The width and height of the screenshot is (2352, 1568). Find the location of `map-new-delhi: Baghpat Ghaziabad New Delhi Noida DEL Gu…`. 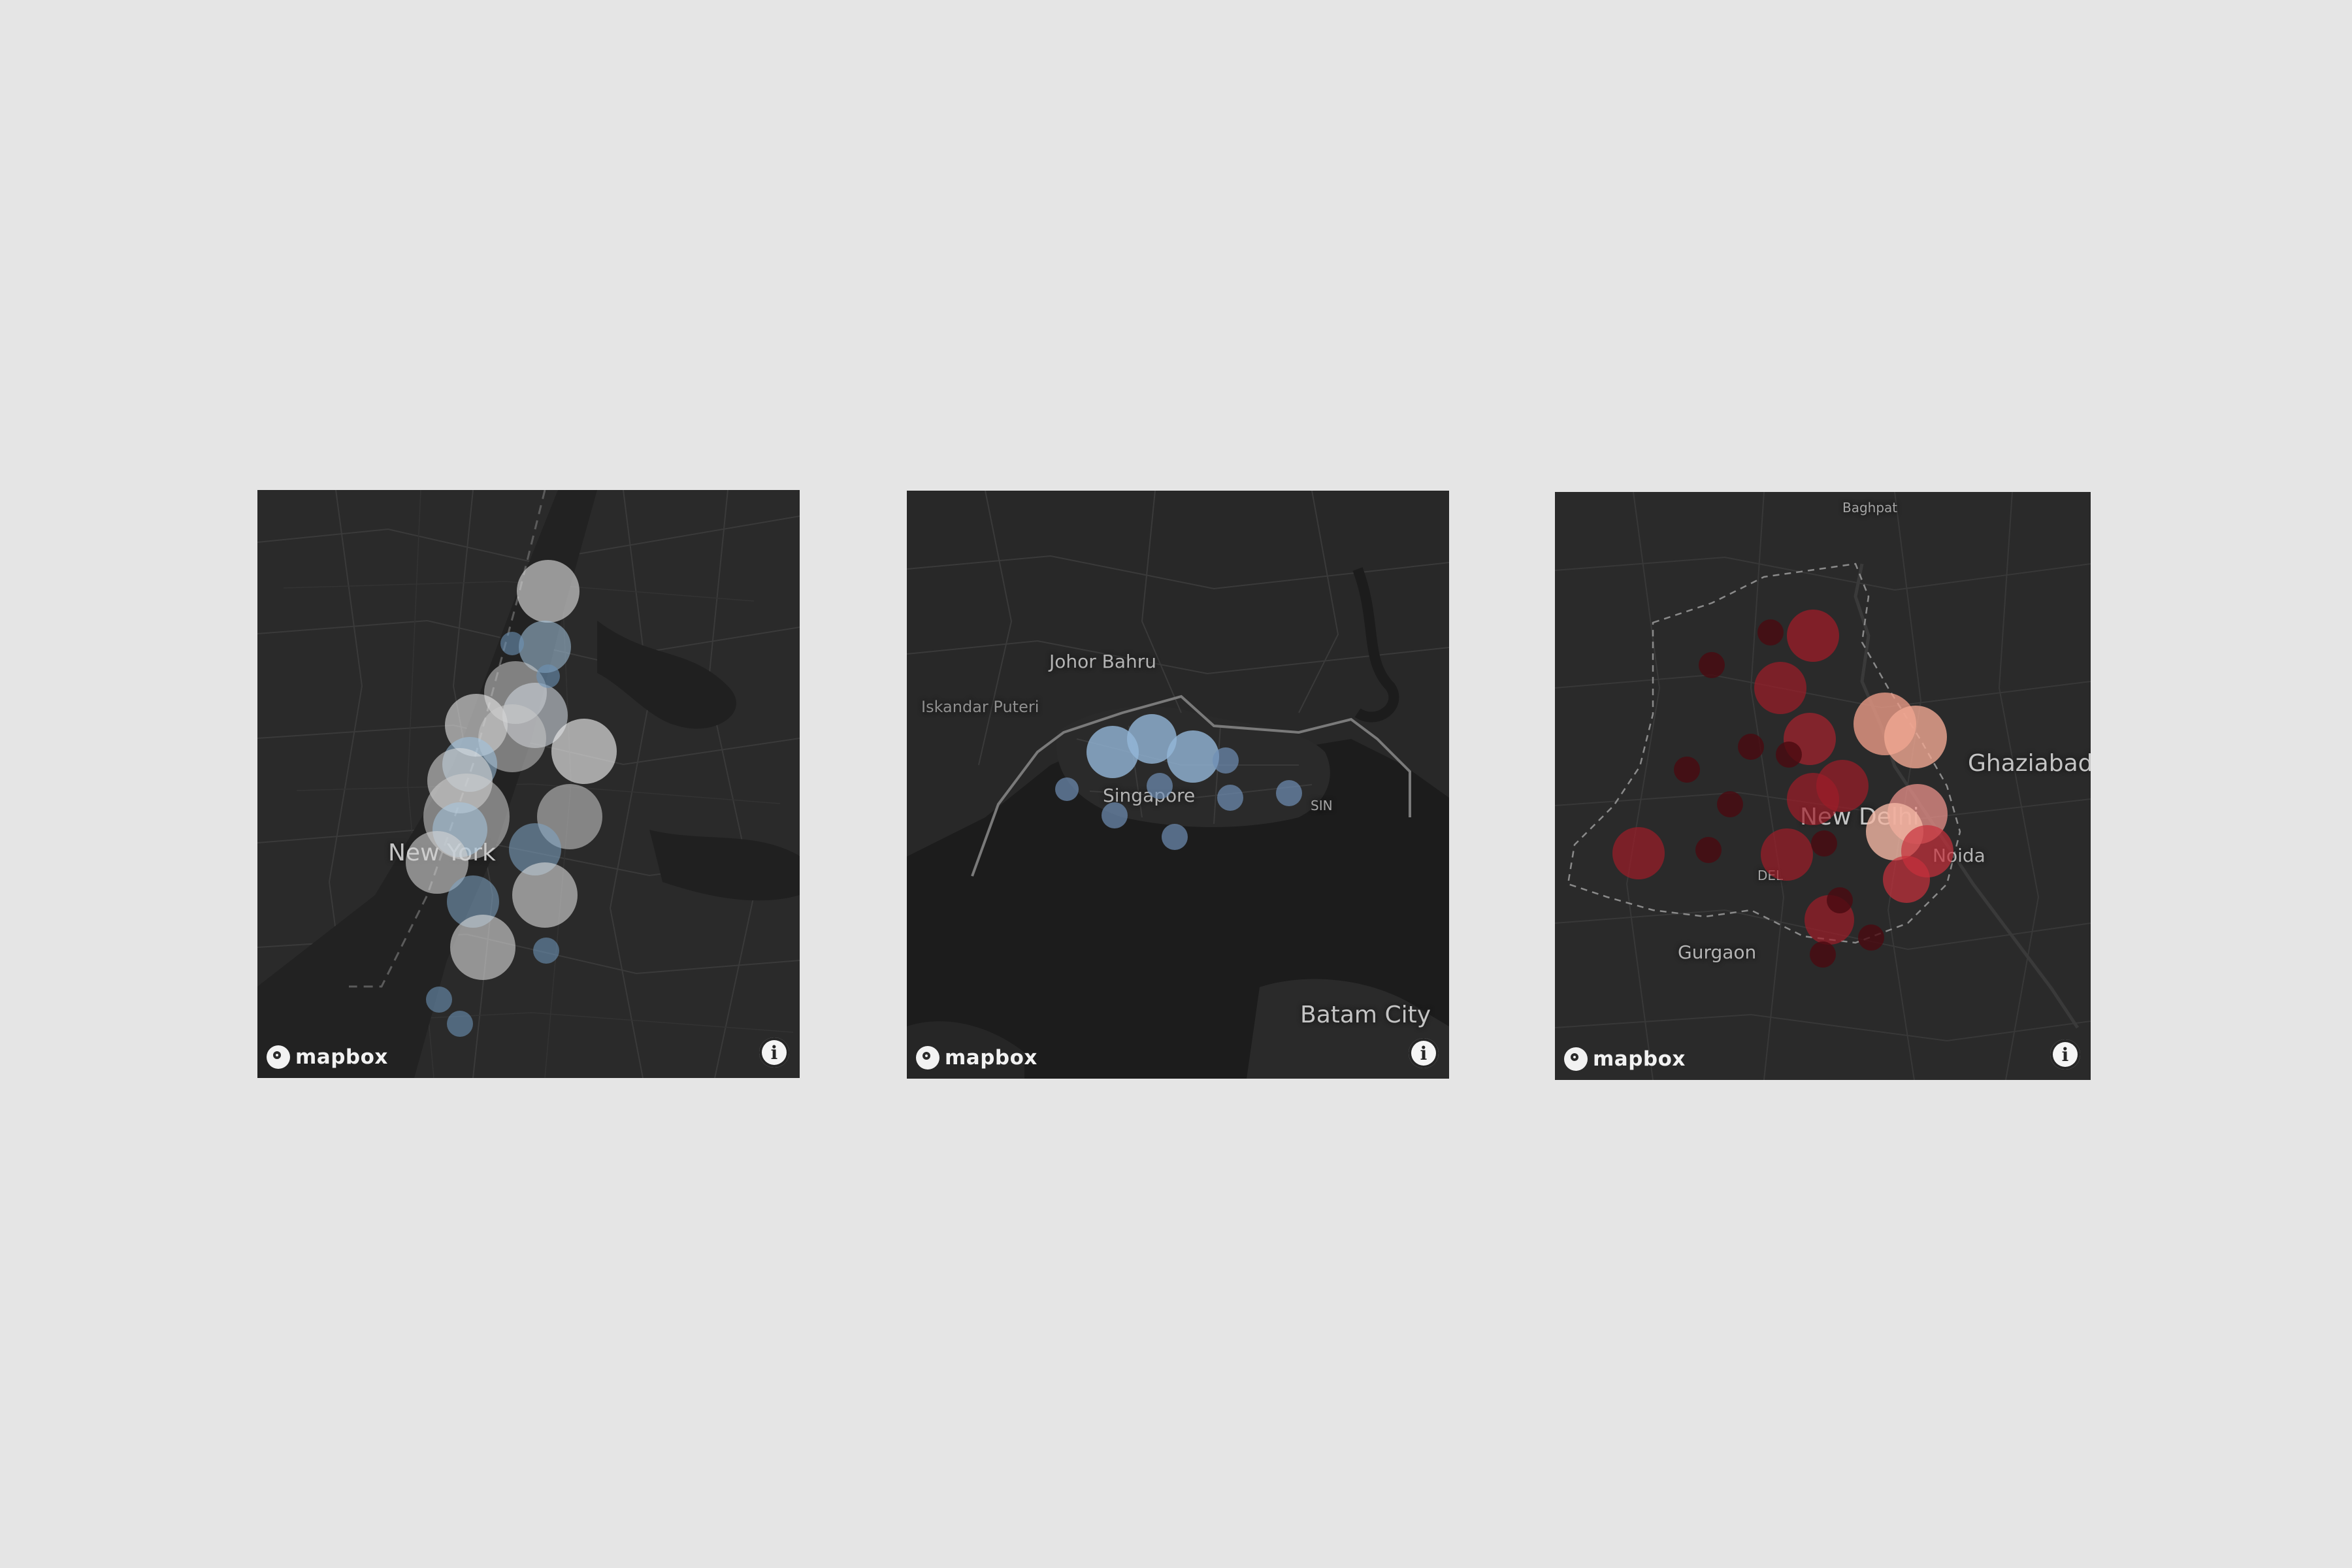

map-new-delhi: Baghpat Ghaziabad New Delhi Noida DEL Gu… is located at coordinates (1823, 786).